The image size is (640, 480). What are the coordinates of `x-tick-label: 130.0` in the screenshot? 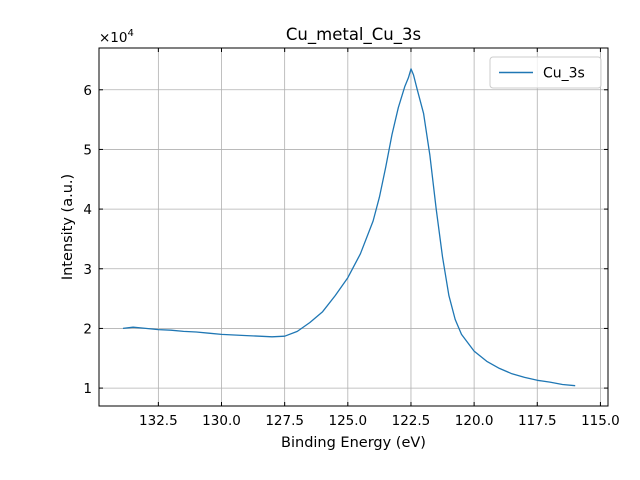 It's located at (221, 421).